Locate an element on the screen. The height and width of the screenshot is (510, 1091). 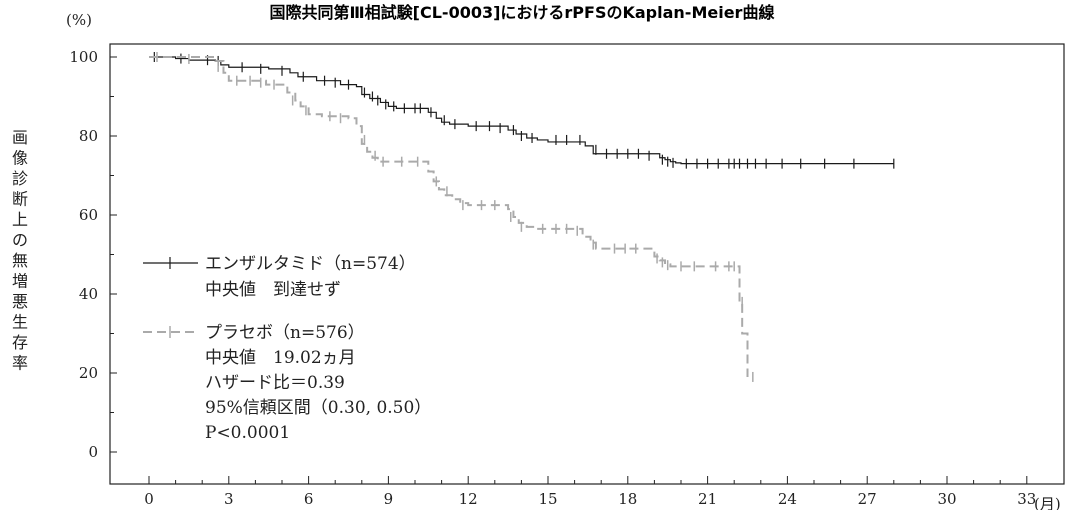
y-axis-label-char: 生 is located at coordinates (20, 322).